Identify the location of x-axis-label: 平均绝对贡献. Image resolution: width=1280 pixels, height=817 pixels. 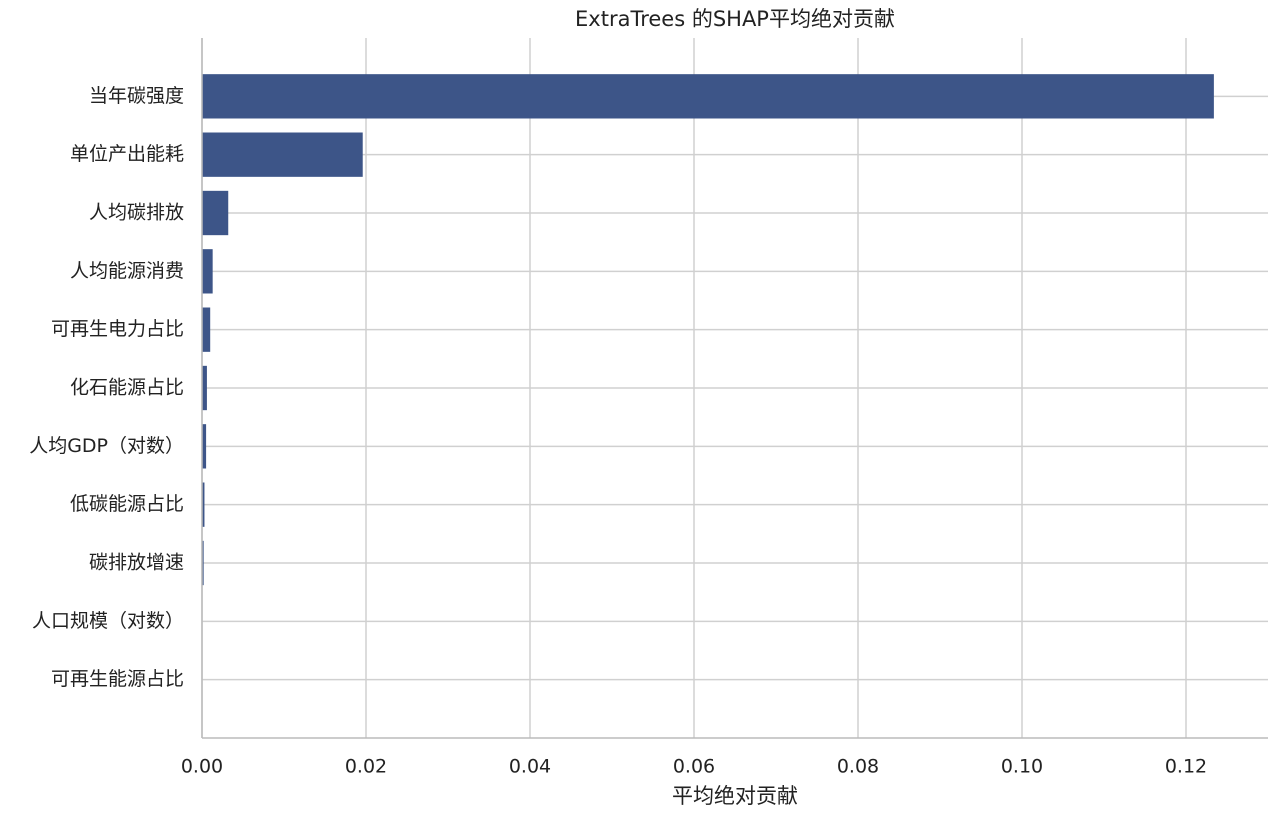
(735, 796).